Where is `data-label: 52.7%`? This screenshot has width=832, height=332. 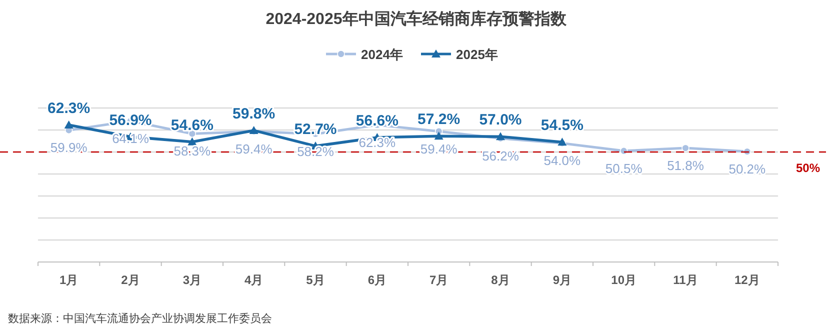 data-label: 52.7% is located at coordinates (315, 129).